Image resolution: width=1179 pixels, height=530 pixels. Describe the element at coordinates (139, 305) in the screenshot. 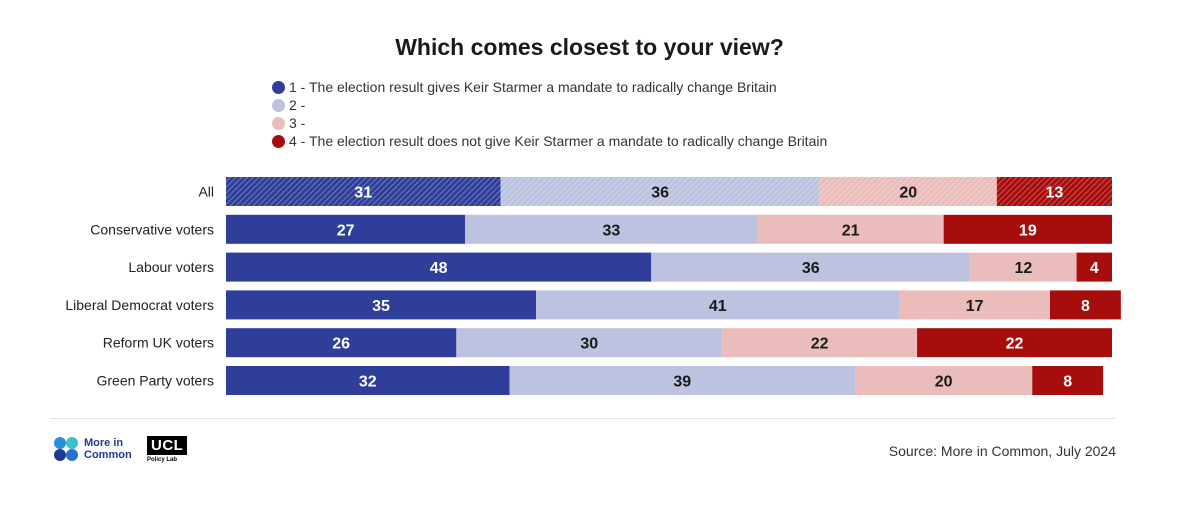

I see `category-label: Liberal Democrat voters` at that location.